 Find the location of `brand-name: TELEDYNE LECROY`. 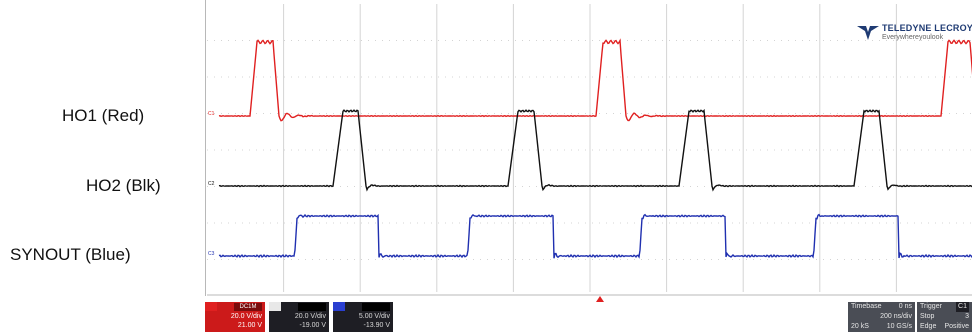

brand-name: TELEDYNE LECROY is located at coordinates (926, 28).